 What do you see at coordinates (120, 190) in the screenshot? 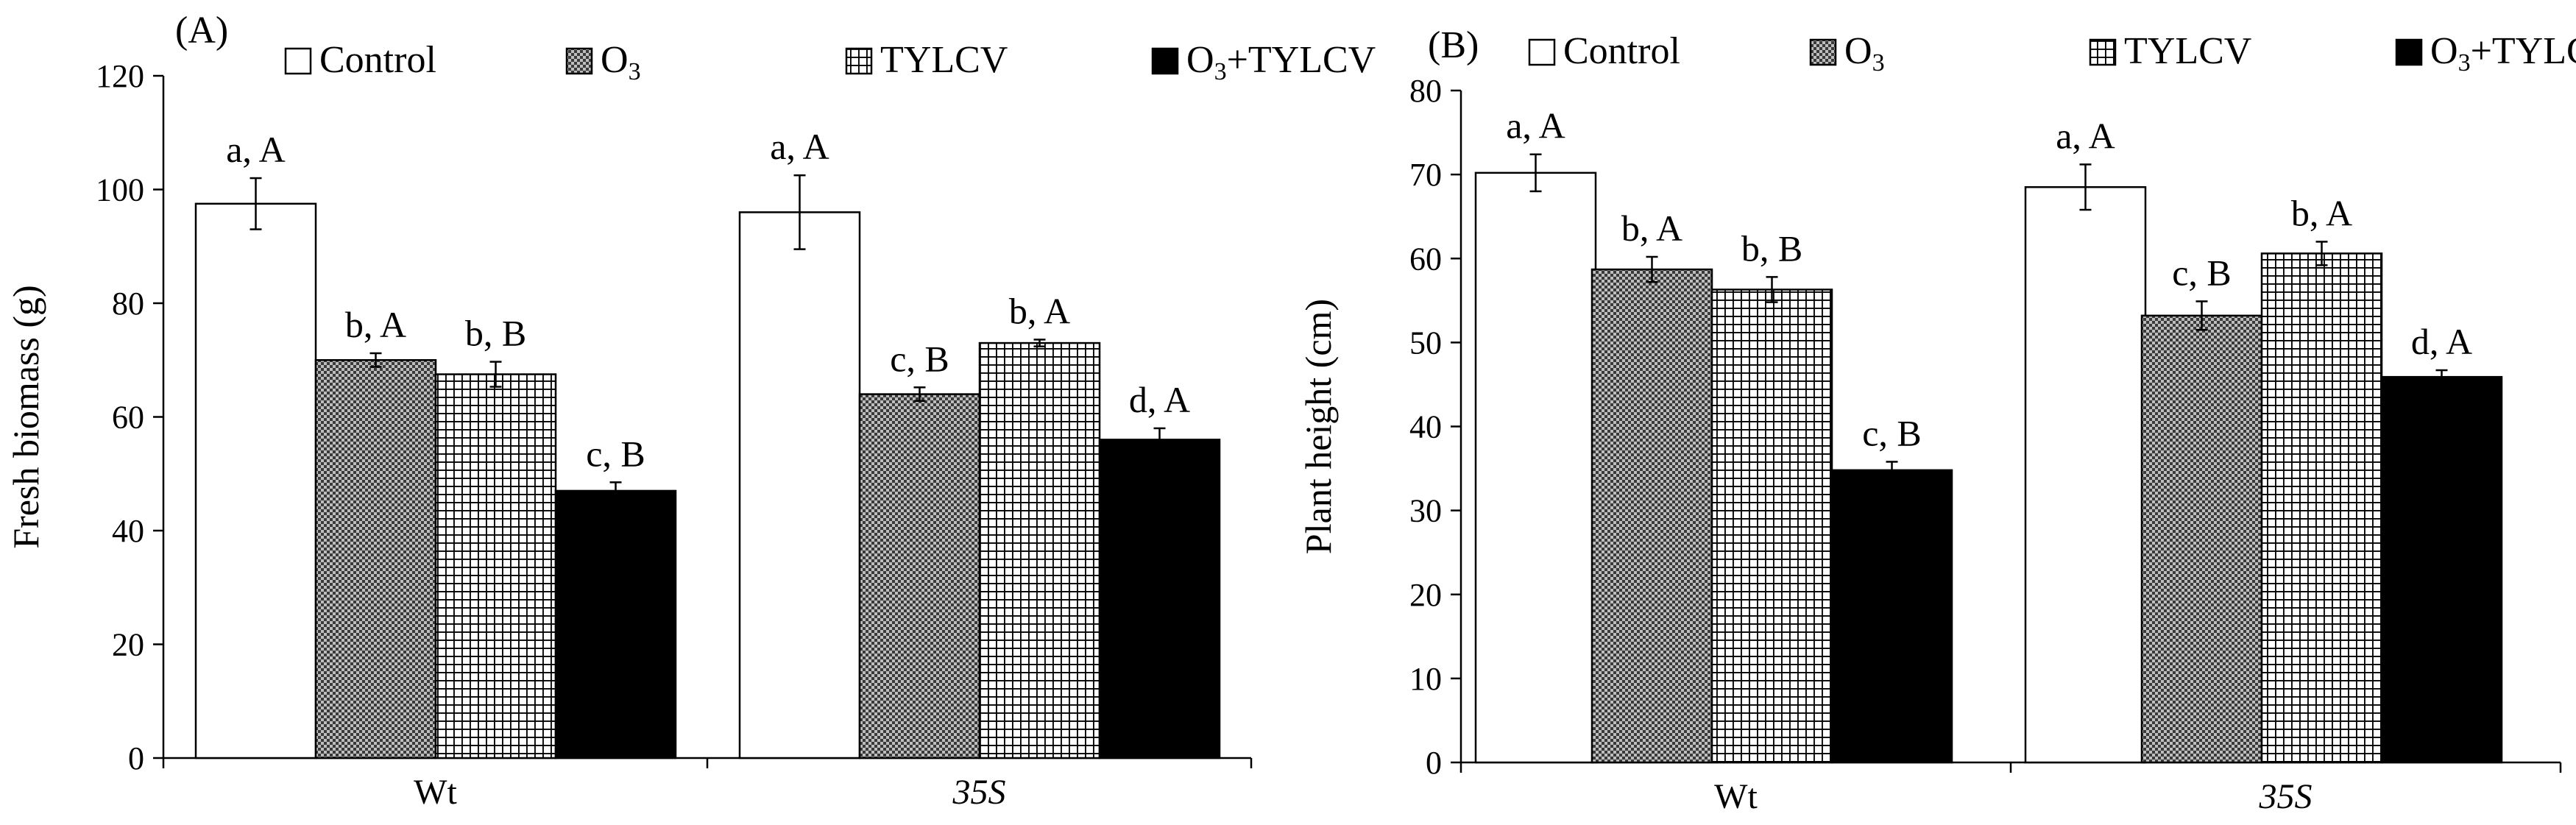
I see `y-tick-label: 100` at bounding box center [120, 190].